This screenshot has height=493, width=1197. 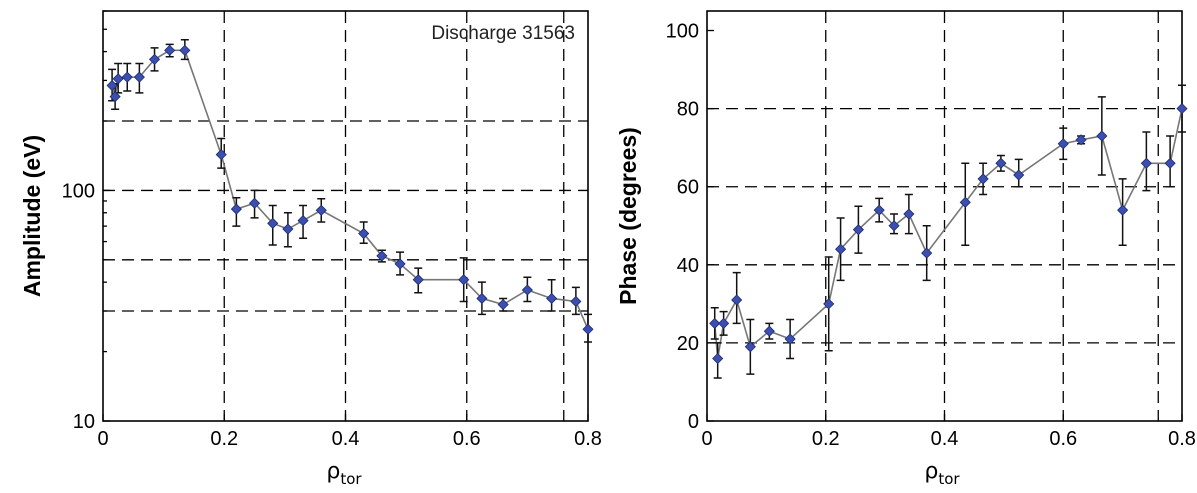 What do you see at coordinates (682, 32) in the screenshot?
I see `phase-ytick-label-5: 100` at bounding box center [682, 32].